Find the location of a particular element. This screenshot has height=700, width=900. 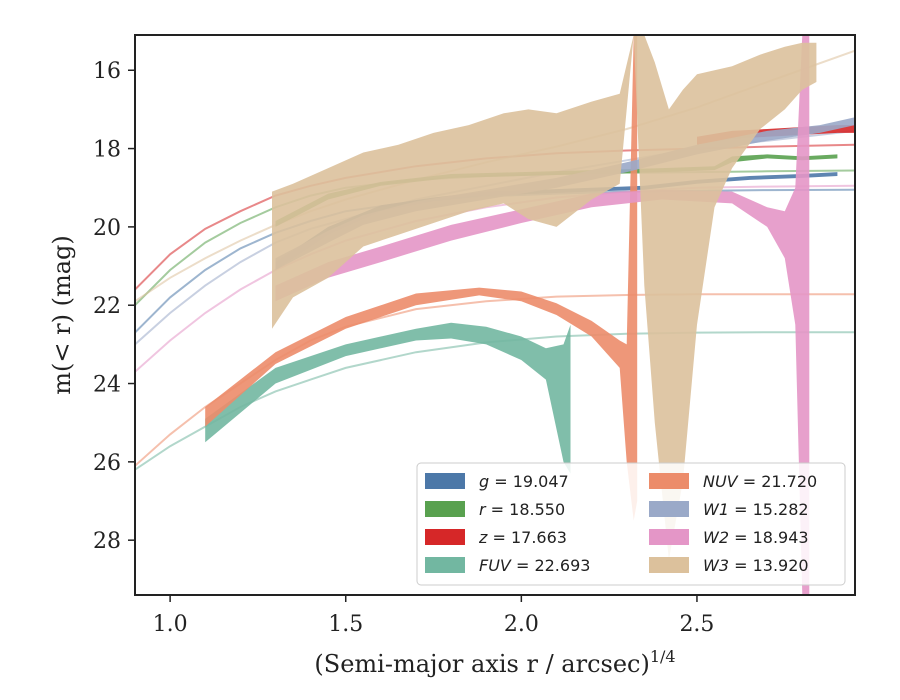

y-axis-label: m(< r) (mag) is located at coordinates (62, 314).